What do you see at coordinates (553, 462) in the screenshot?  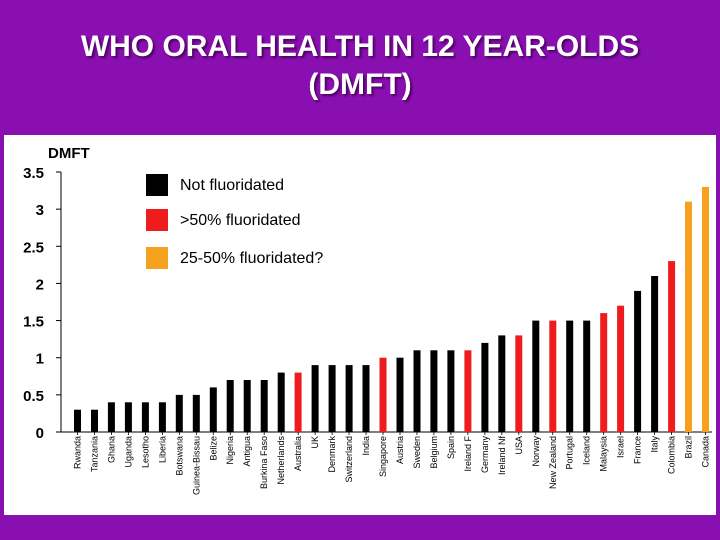 I see `x-tick-label: New Zealand` at bounding box center [553, 462].